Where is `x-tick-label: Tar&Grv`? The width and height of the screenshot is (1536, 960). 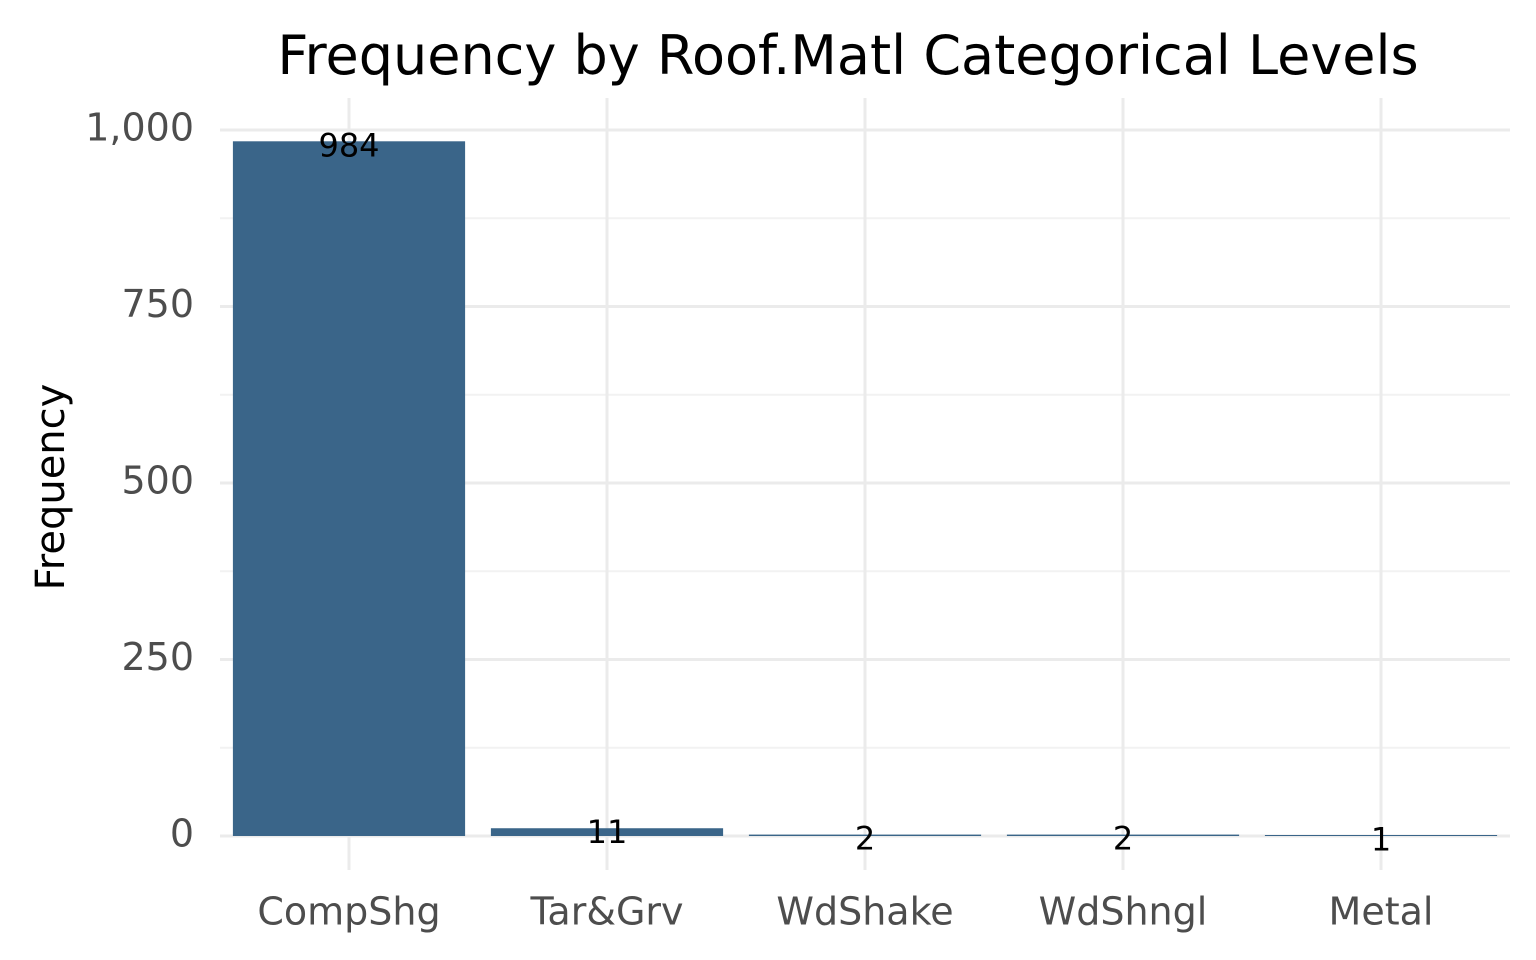
x-tick-label: Tar&Grv is located at coordinates (606, 912).